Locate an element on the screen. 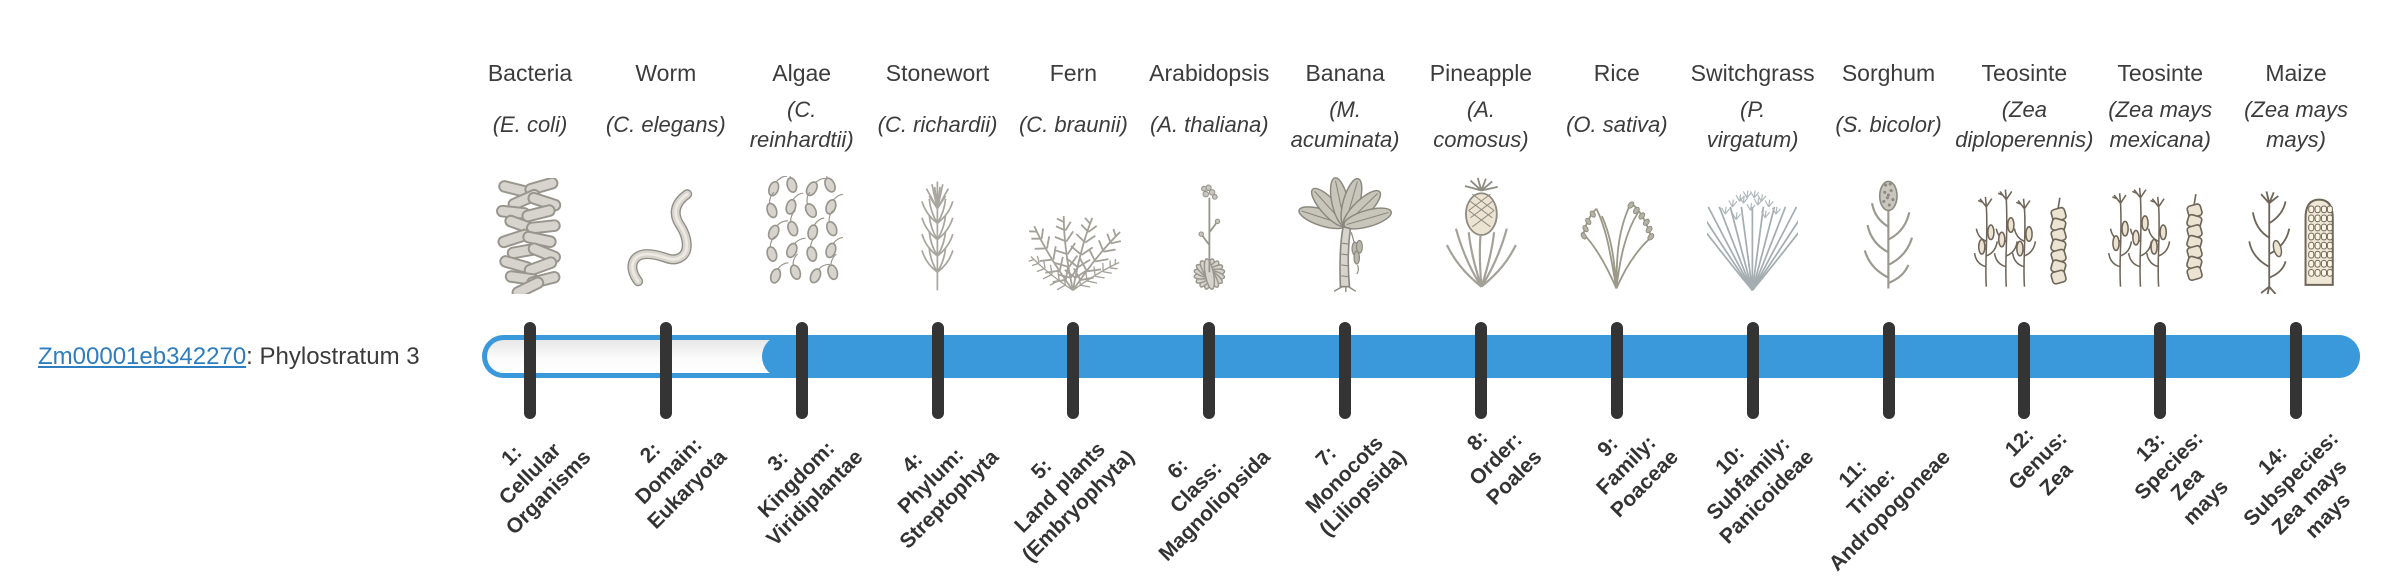 This screenshot has height=580, width=2400. organism-scientific-name-line: (S. bicolor) is located at coordinates (1888, 124).